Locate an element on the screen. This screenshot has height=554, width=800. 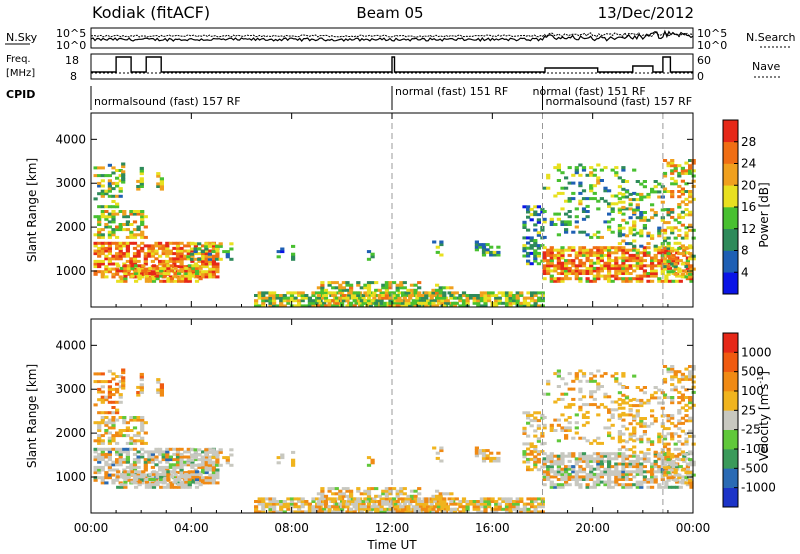
freq-label-line1: Freq. is located at coordinates (18, 59).